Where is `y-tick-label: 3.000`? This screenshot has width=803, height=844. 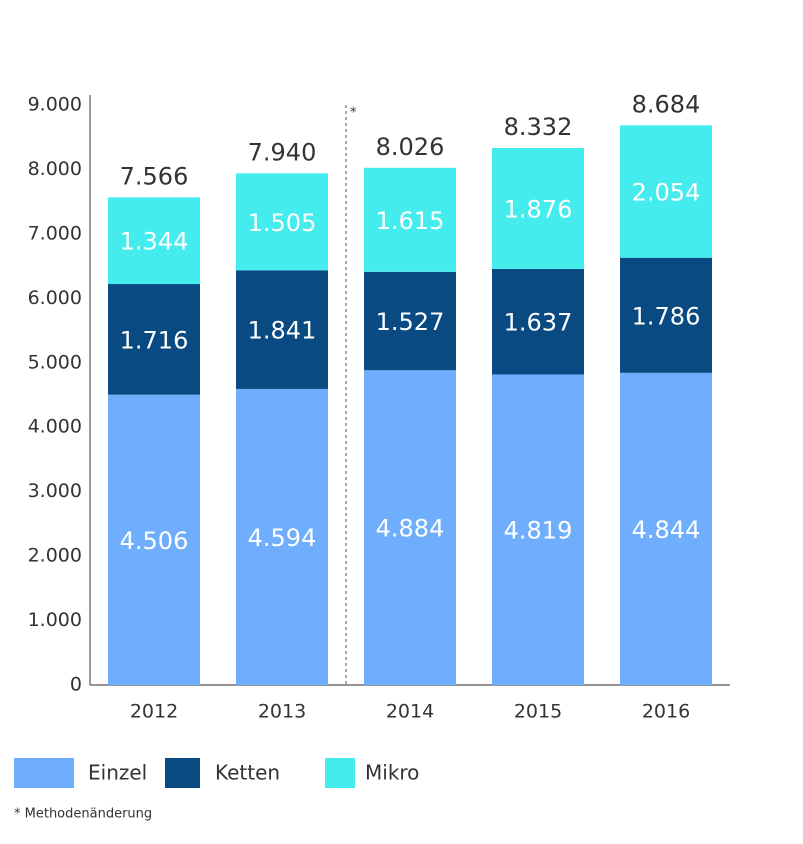 y-tick-label: 3.000 is located at coordinates (55, 491).